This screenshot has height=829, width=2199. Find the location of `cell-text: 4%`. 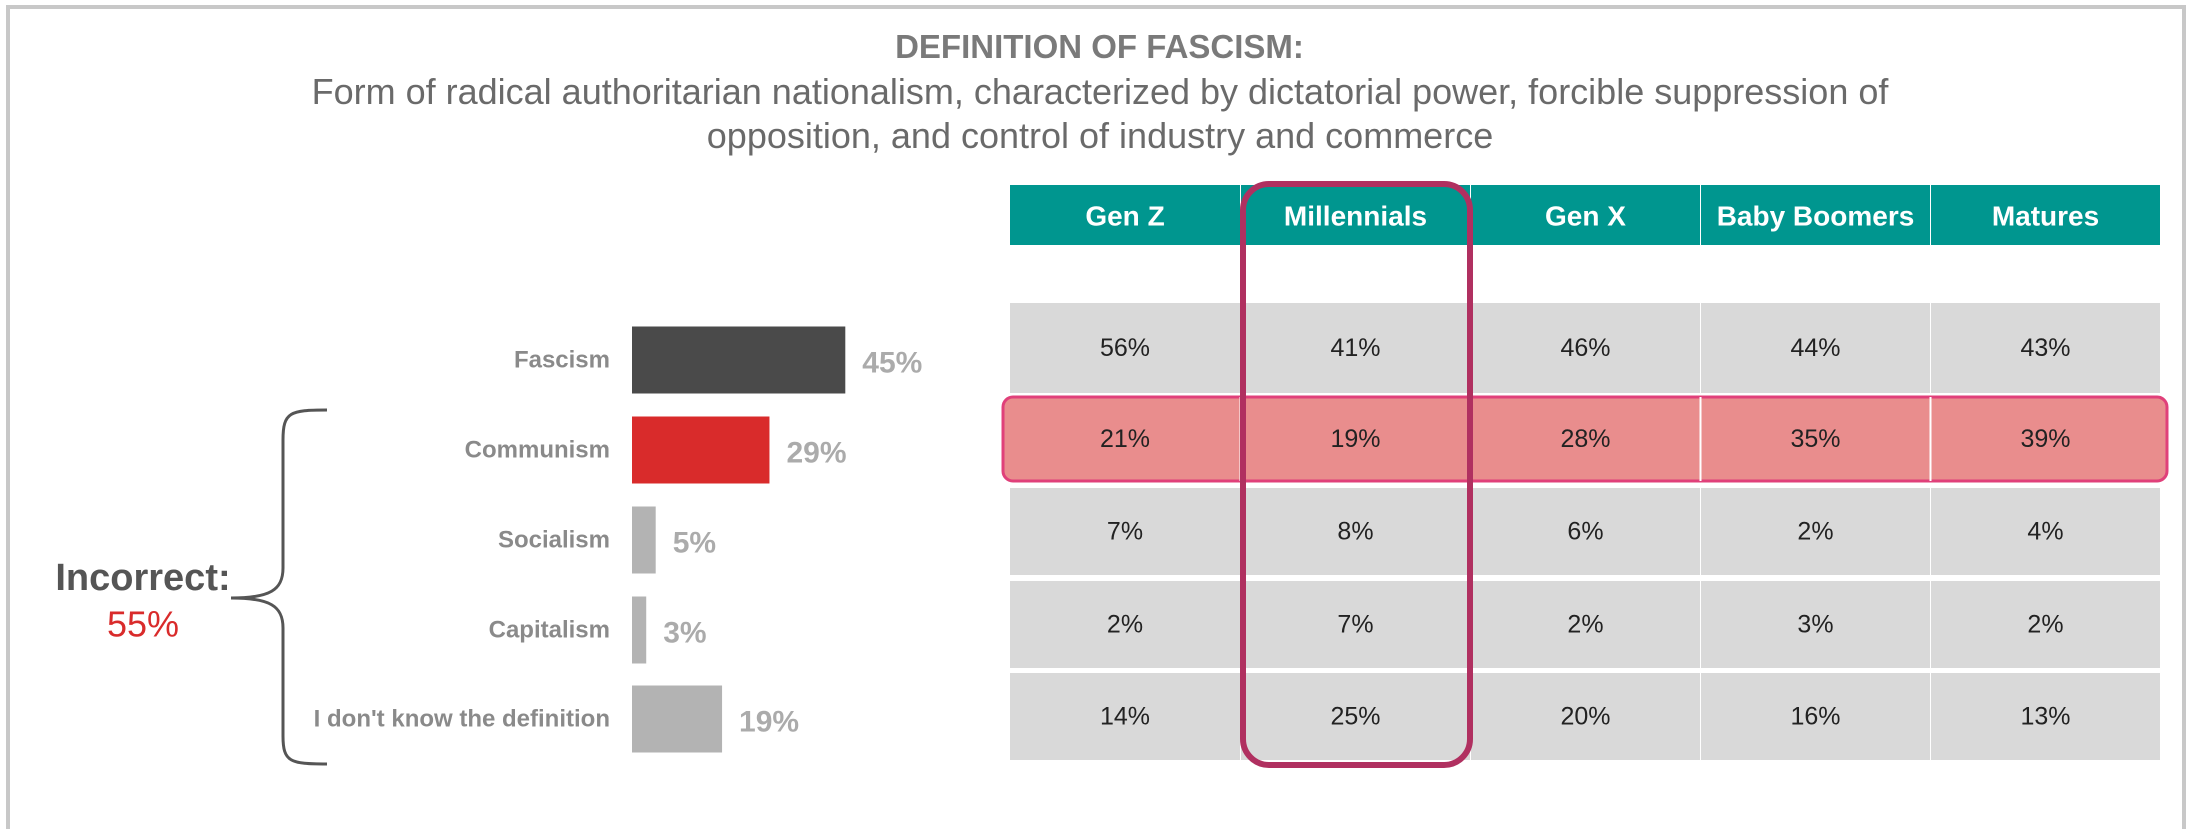

cell-text: 4% is located at coordinates (2045, 532).